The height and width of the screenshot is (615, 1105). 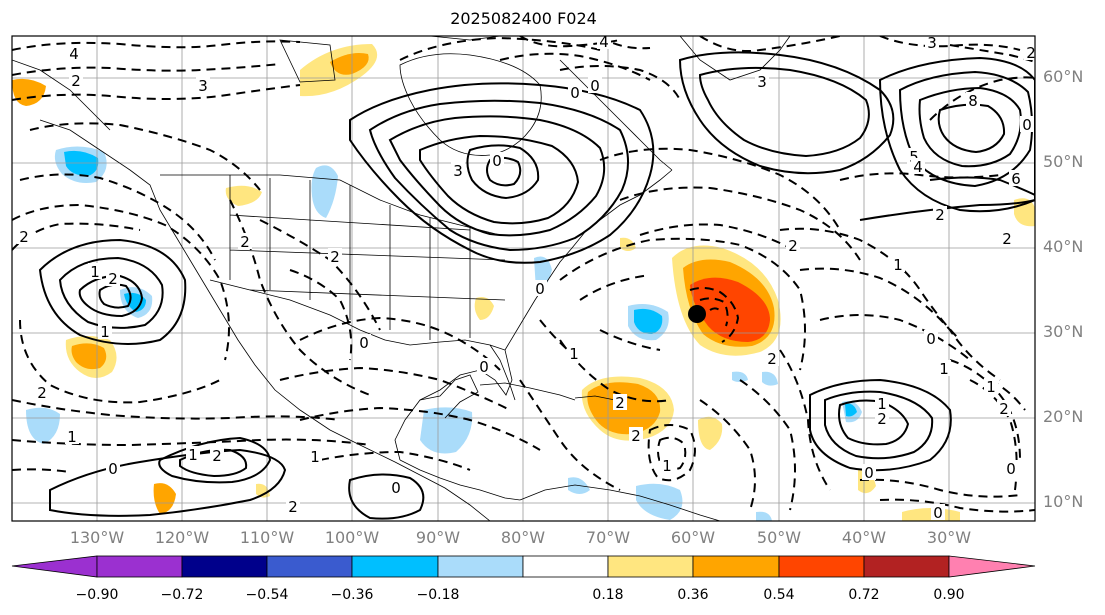 What do you see at coordinates (367, 257) in the screenshot?
I see `us-state-lines` at bounding box center [367, 257].